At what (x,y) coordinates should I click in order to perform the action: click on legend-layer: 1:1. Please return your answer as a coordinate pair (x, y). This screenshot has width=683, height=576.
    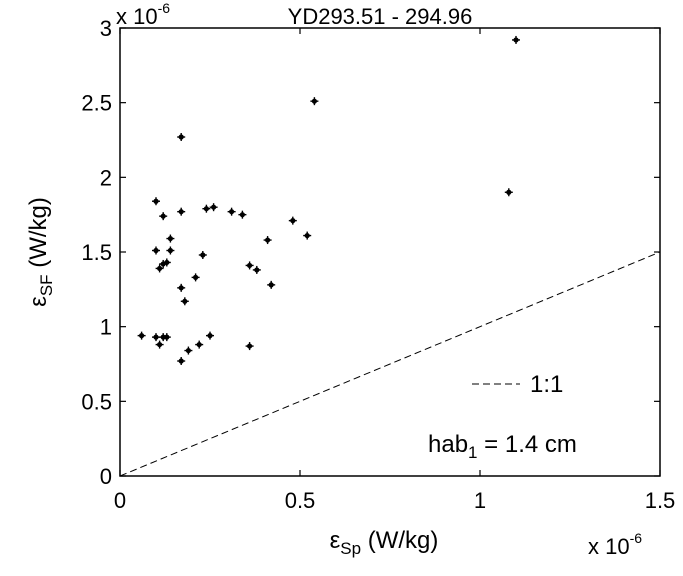
    Looking at the image, I should click on (517, 384).